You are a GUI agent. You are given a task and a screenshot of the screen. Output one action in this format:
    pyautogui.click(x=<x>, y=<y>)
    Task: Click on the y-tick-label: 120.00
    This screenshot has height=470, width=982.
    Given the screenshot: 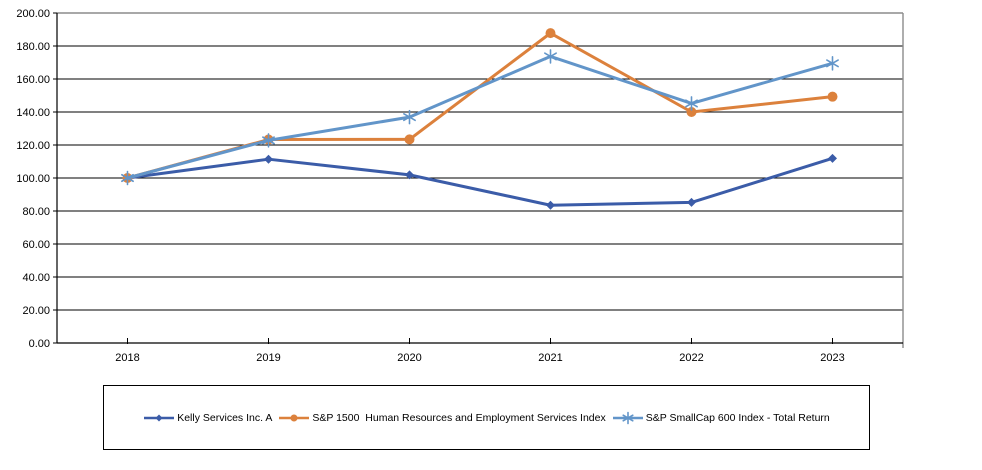 What is the action you would take?
    pyautogui.click(x=33, y=146)
    